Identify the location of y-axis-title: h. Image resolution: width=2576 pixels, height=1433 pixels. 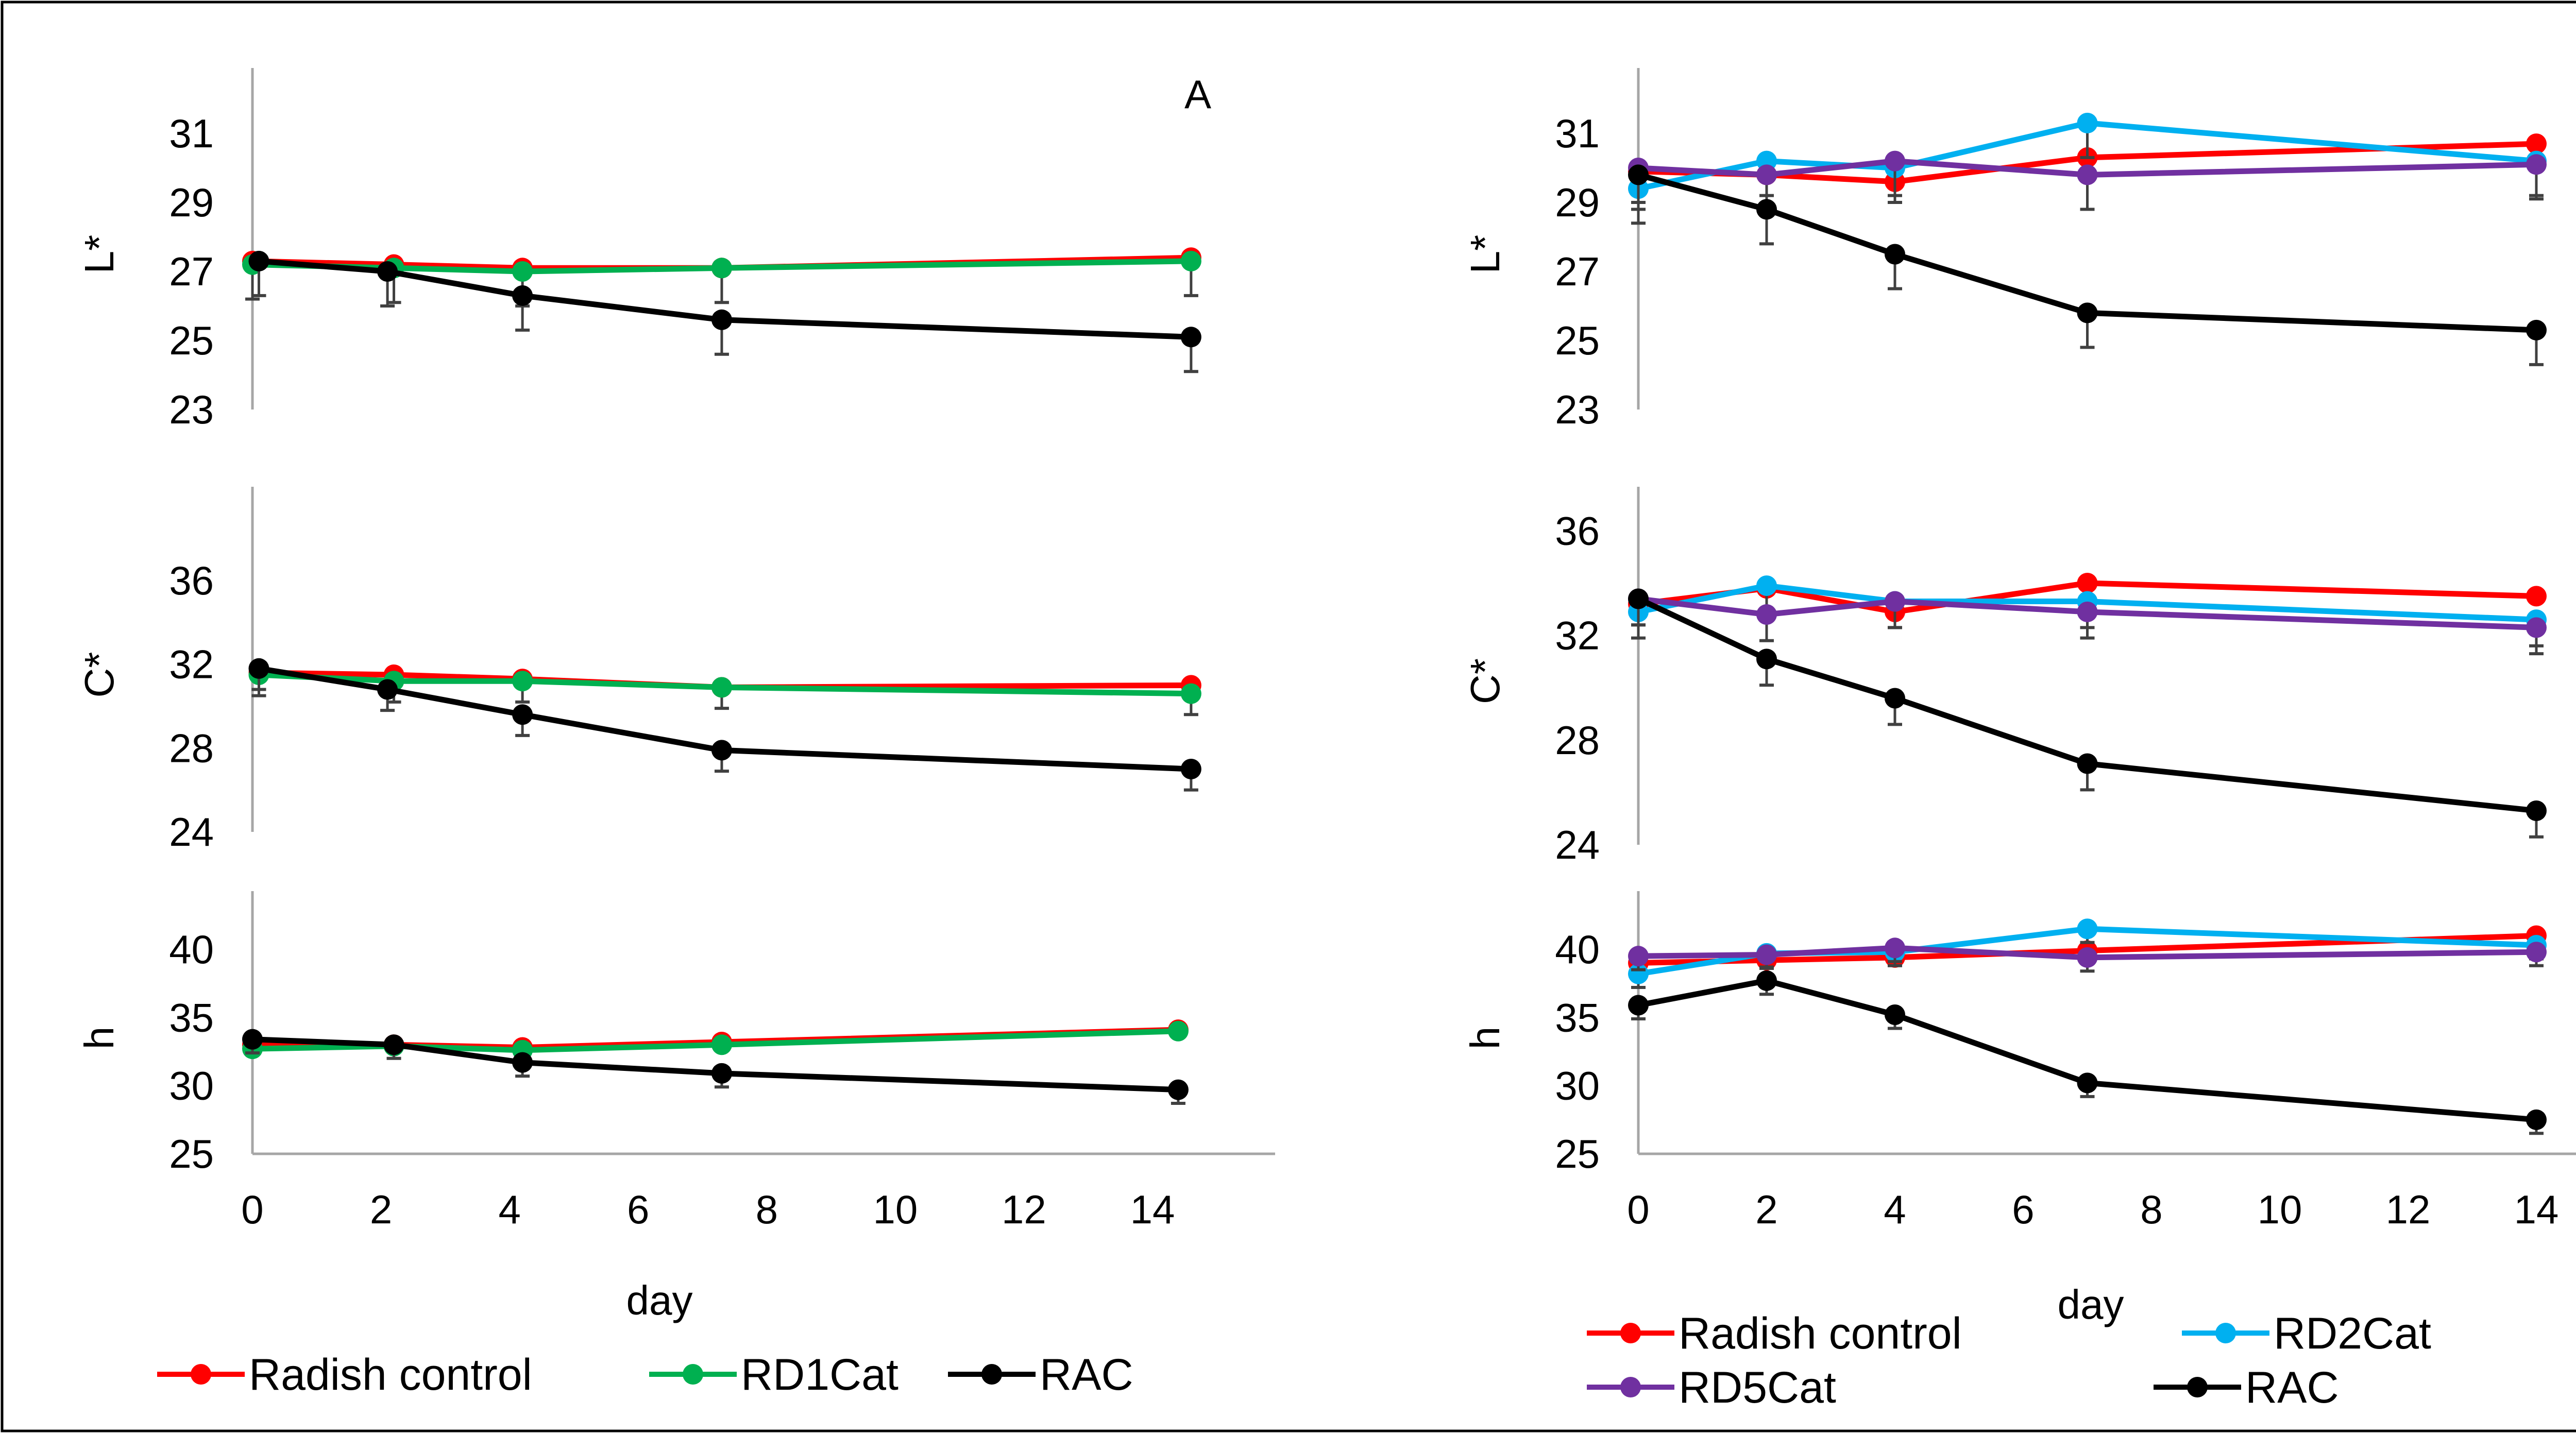
(1485, 1038).